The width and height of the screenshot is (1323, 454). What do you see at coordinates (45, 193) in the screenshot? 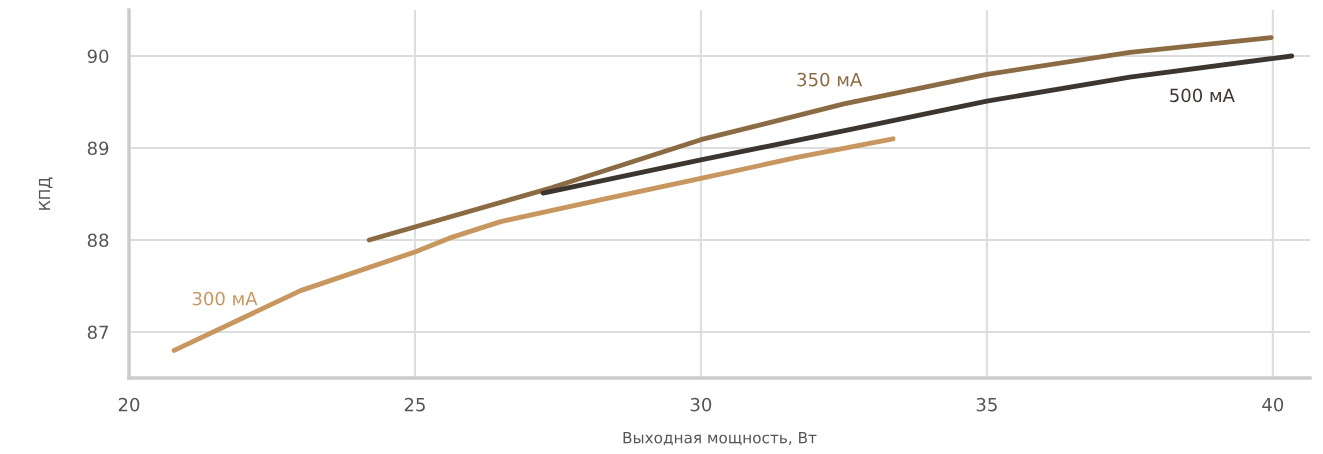
I see `y-axis-title: КПД` at bounding box center [45, 193].